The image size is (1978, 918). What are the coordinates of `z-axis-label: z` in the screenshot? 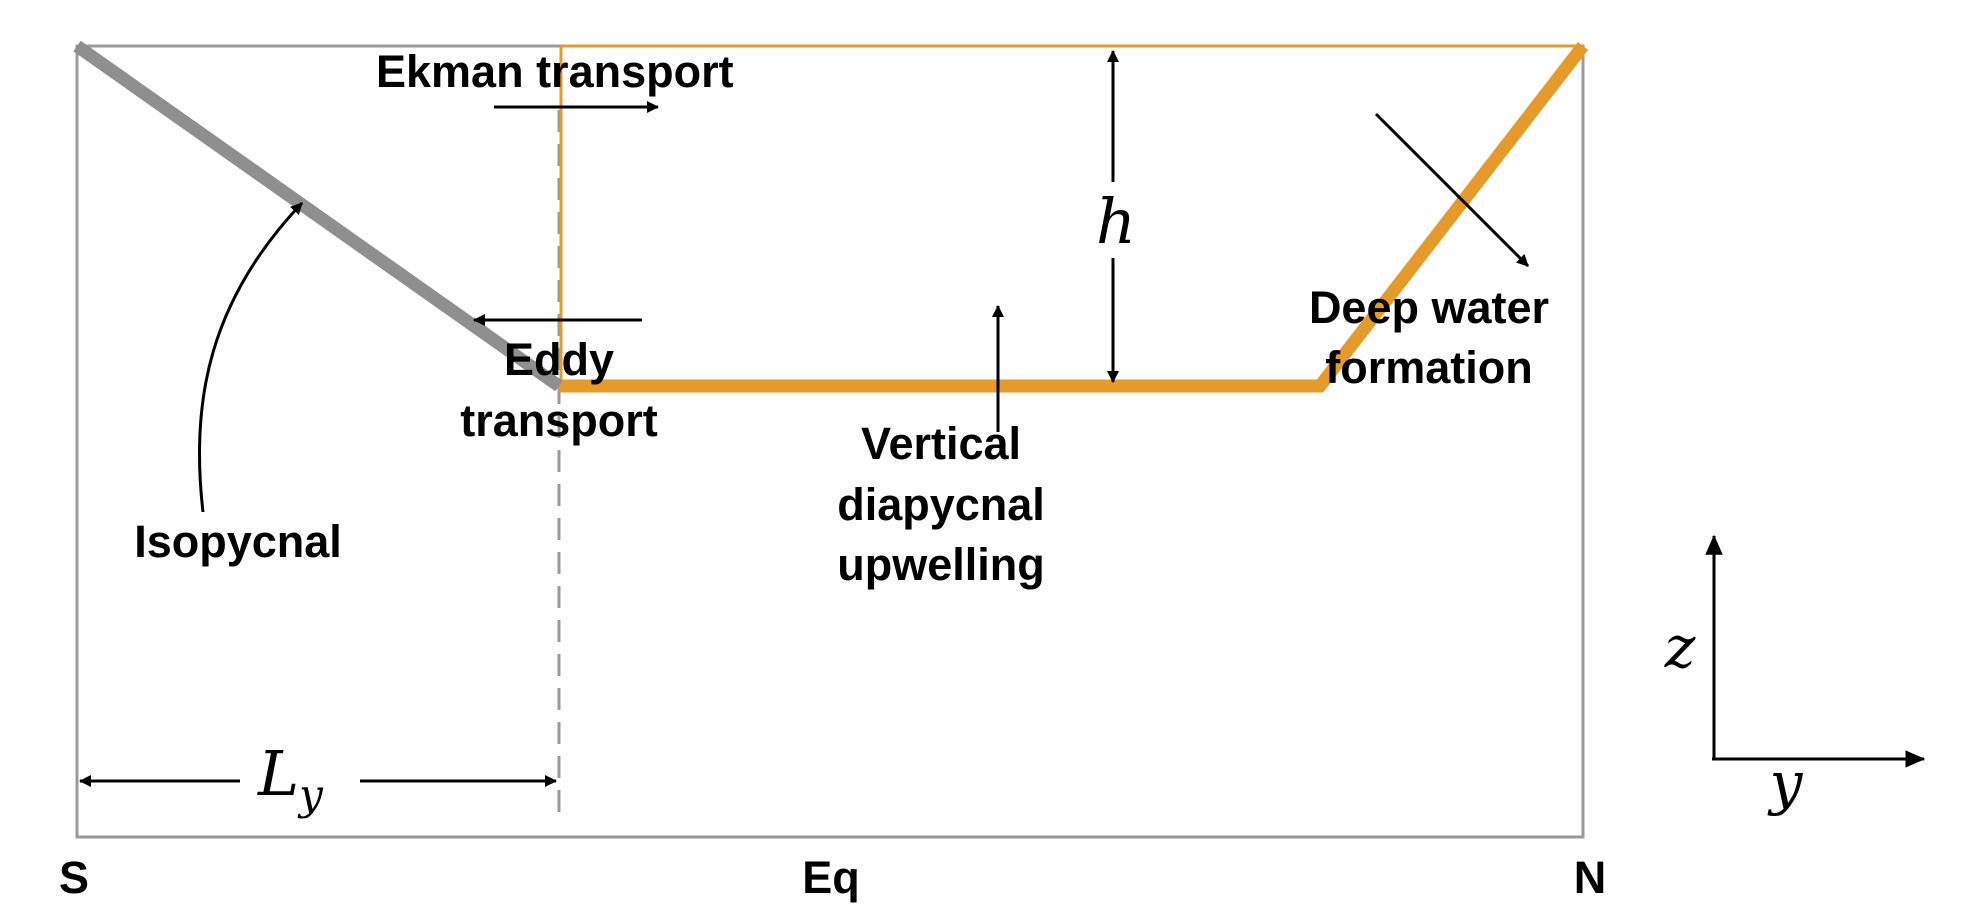 It's located at (1680, 647).